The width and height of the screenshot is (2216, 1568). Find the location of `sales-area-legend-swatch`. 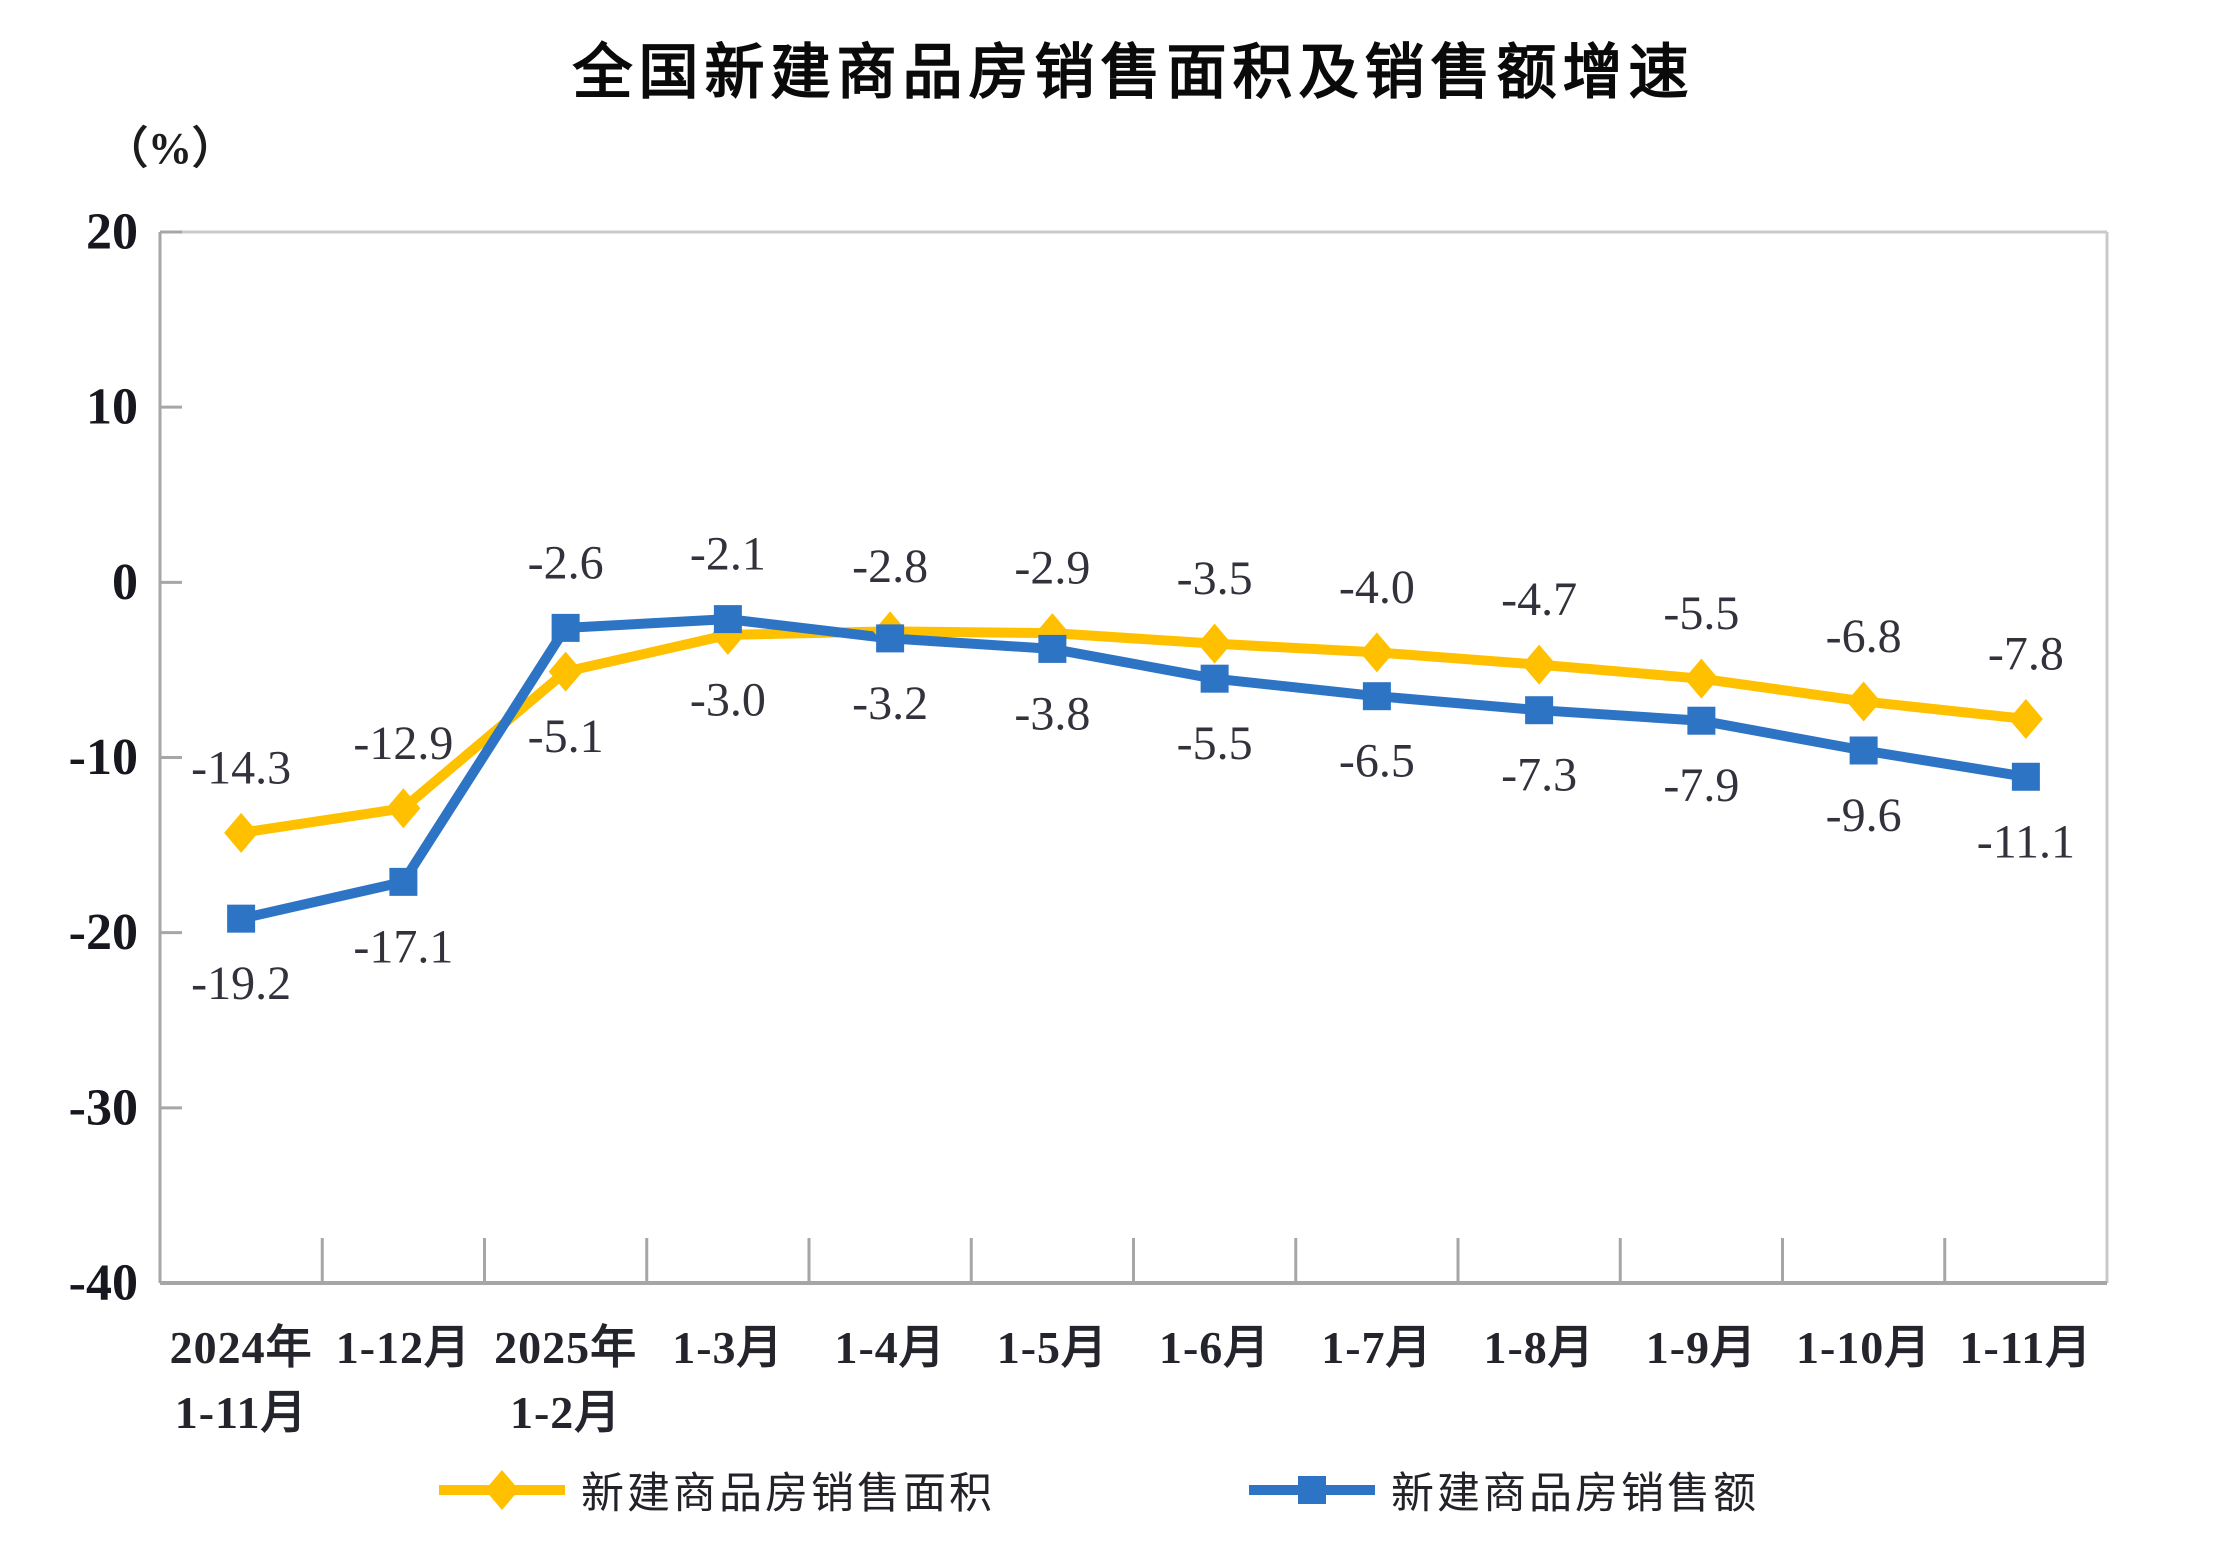

sales-area-legend-swatch is located at coordinates (502, 1490).